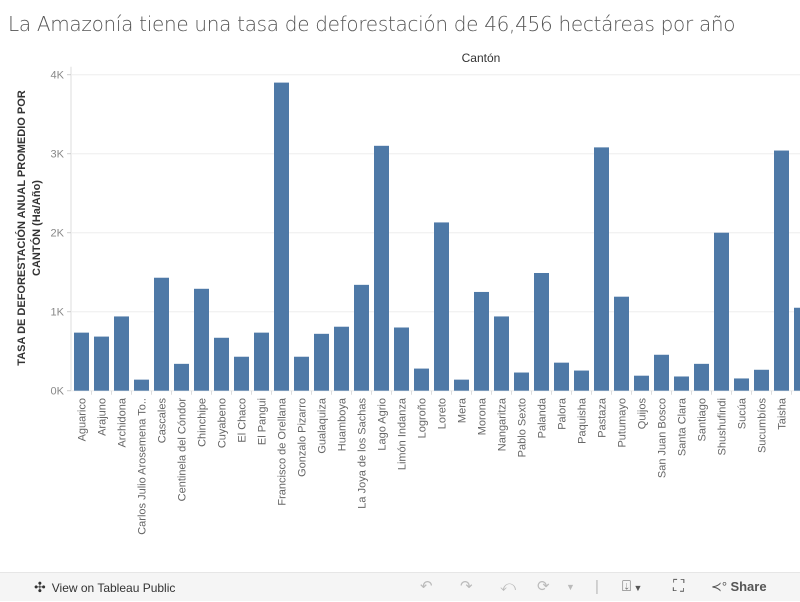 The height and width of the screenshot is (602, 800). Describe the element at coordinates (183, 450) in the screenshot. I see `x-tick-label: Centinela del Cóndor` at that location.